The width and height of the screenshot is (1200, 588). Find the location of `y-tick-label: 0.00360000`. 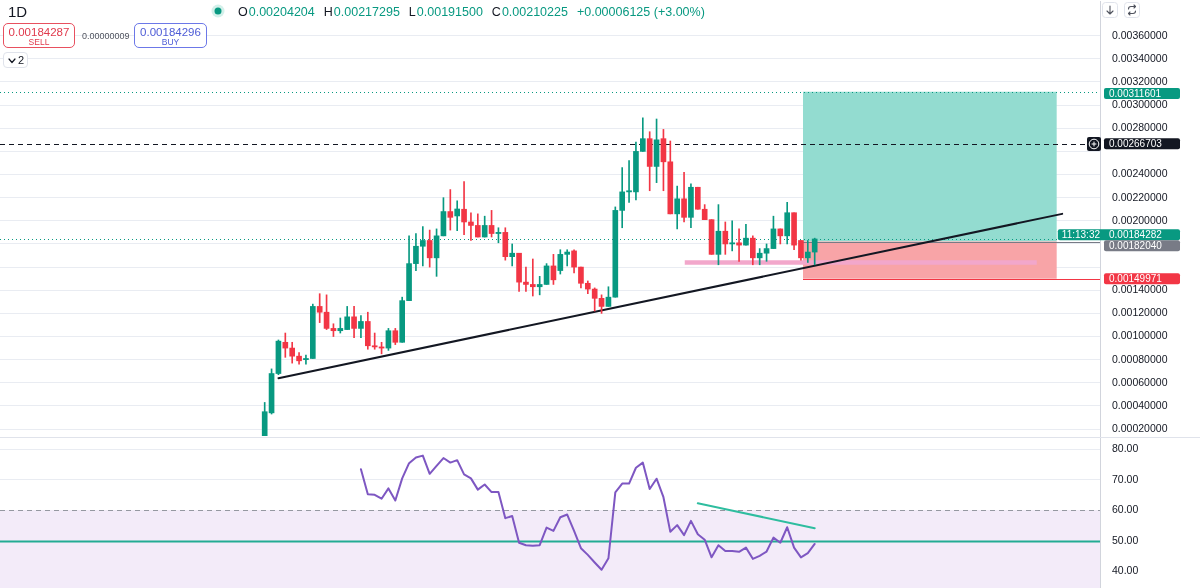

y-tick-label: 0.00360000 is located at coordinates (1140, 34).